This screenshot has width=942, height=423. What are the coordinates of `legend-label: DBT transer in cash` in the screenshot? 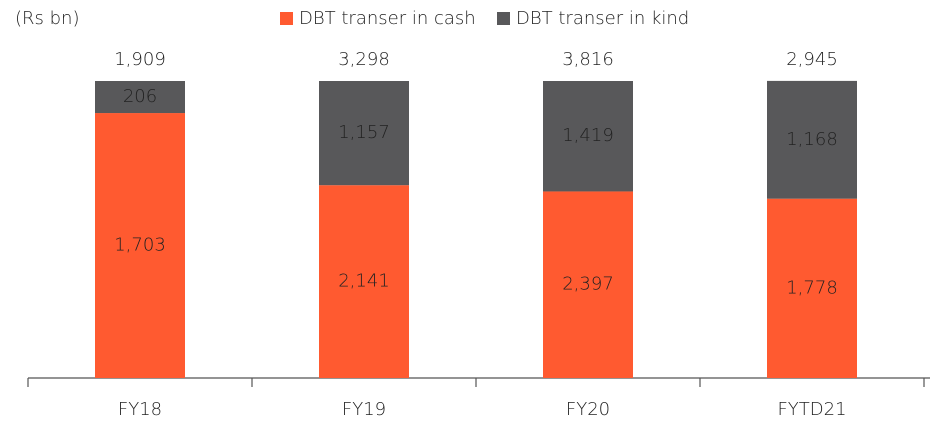 It's located at (387, 18).